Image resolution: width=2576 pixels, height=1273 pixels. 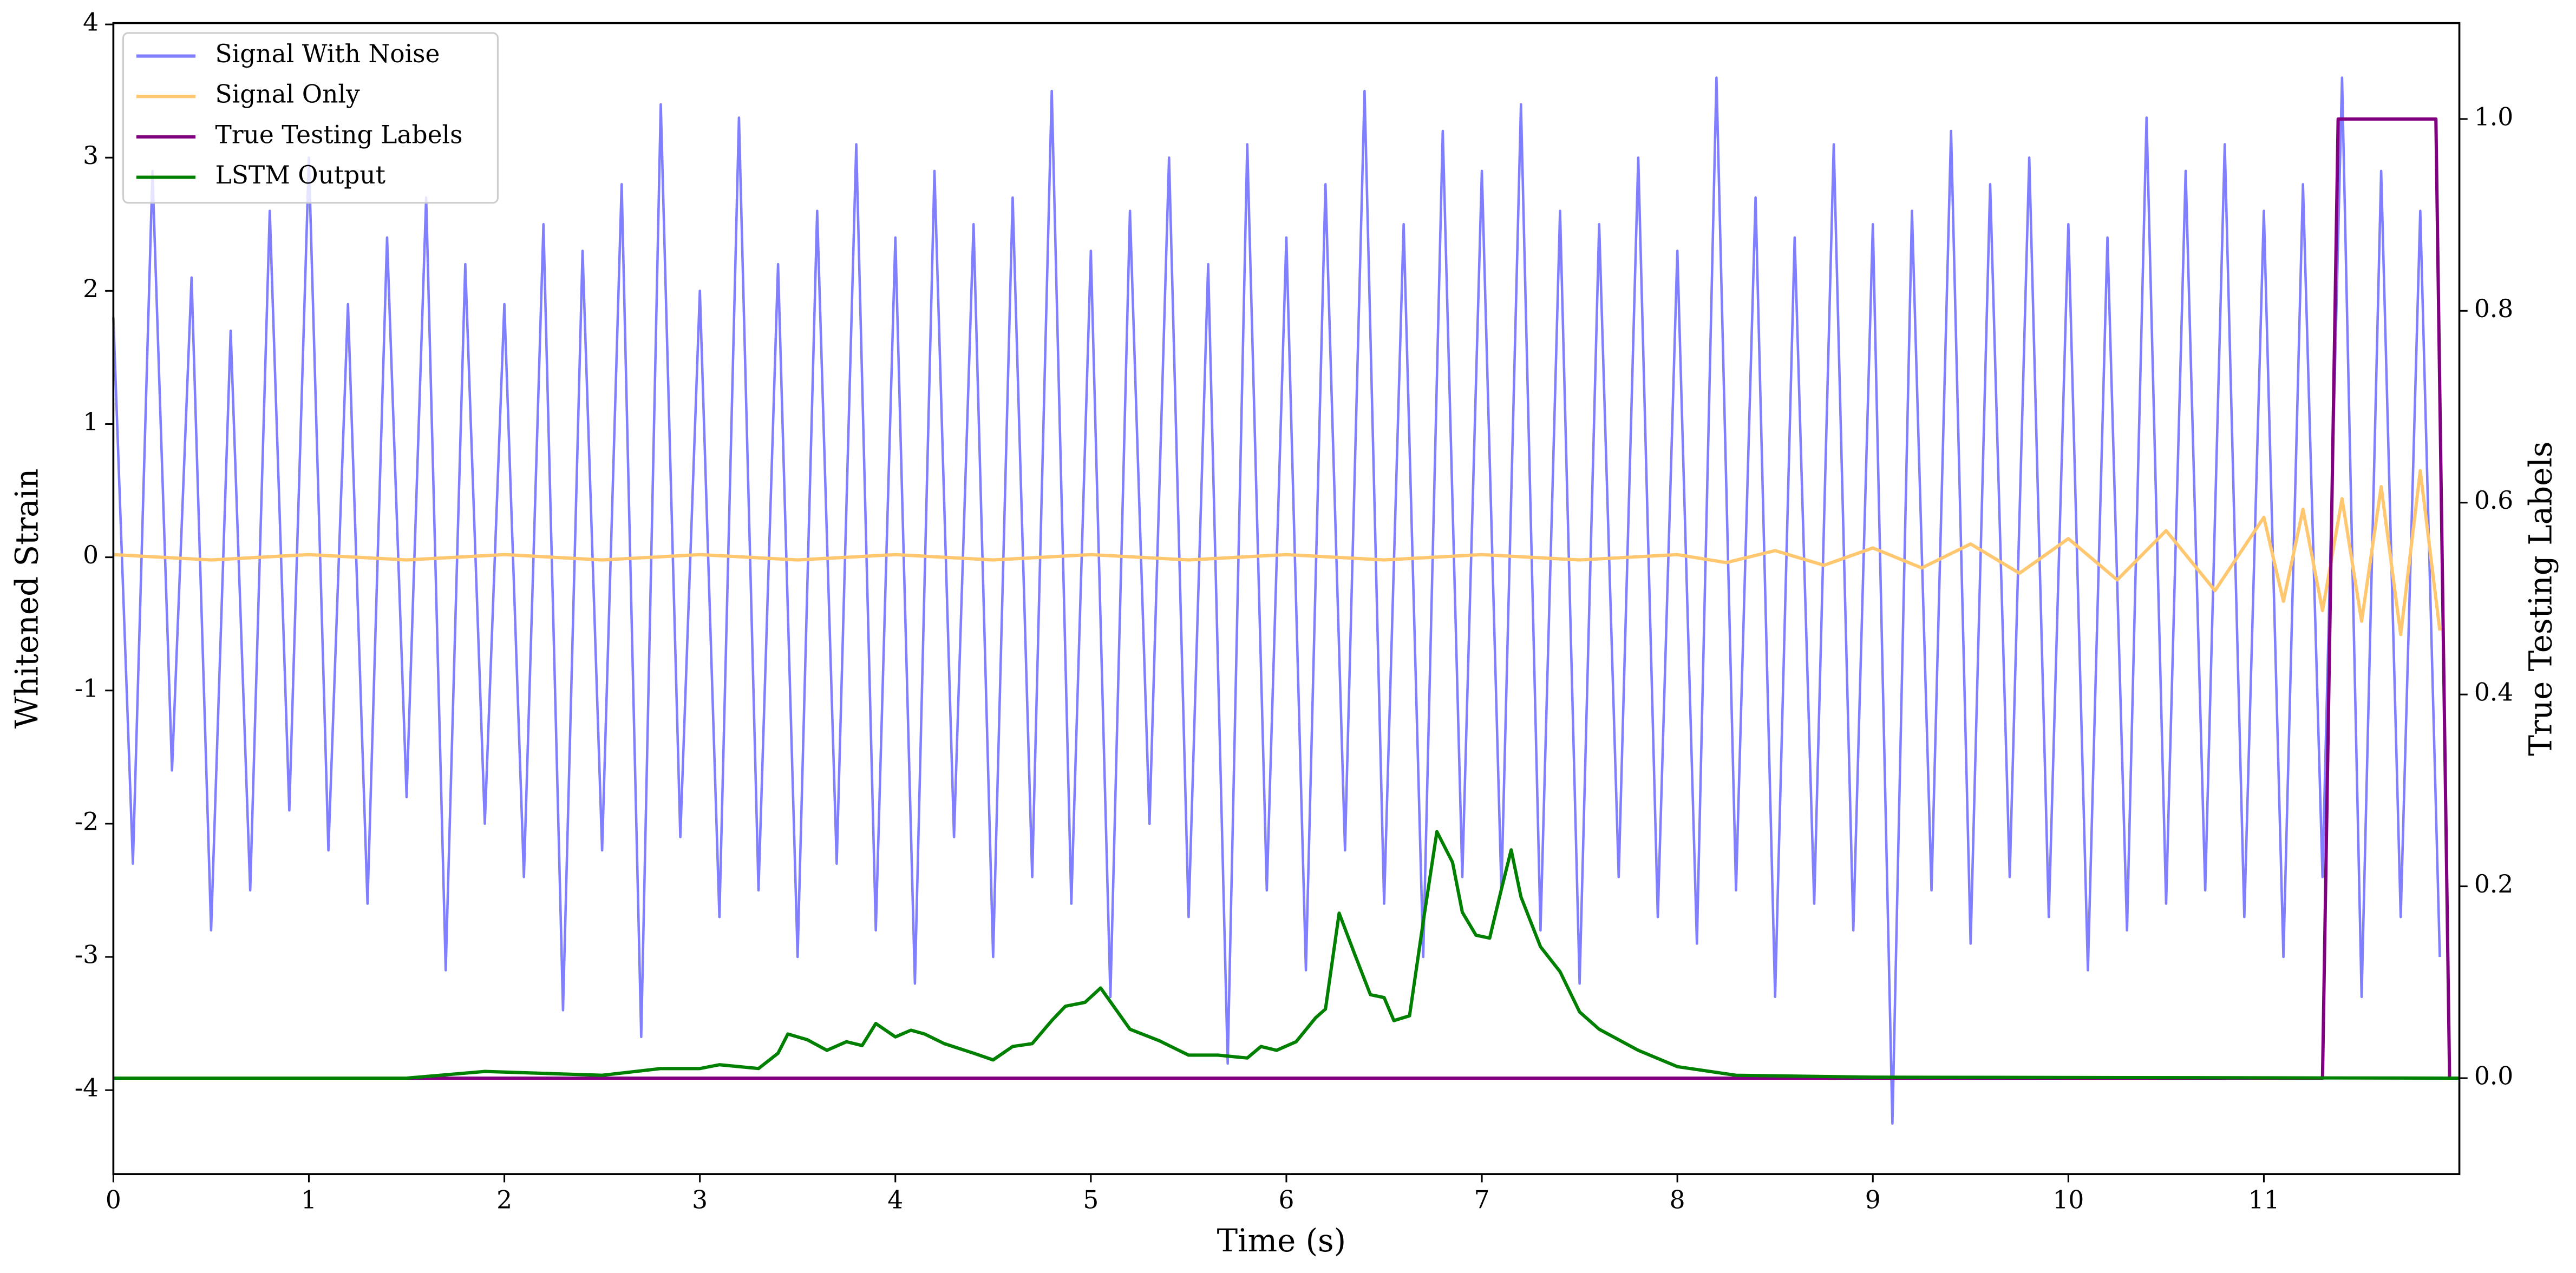 What do you see at coordinates (309, 1199) in the screenshot?
I see `x-tick-label: 1` at bounding box center [309, 1199].